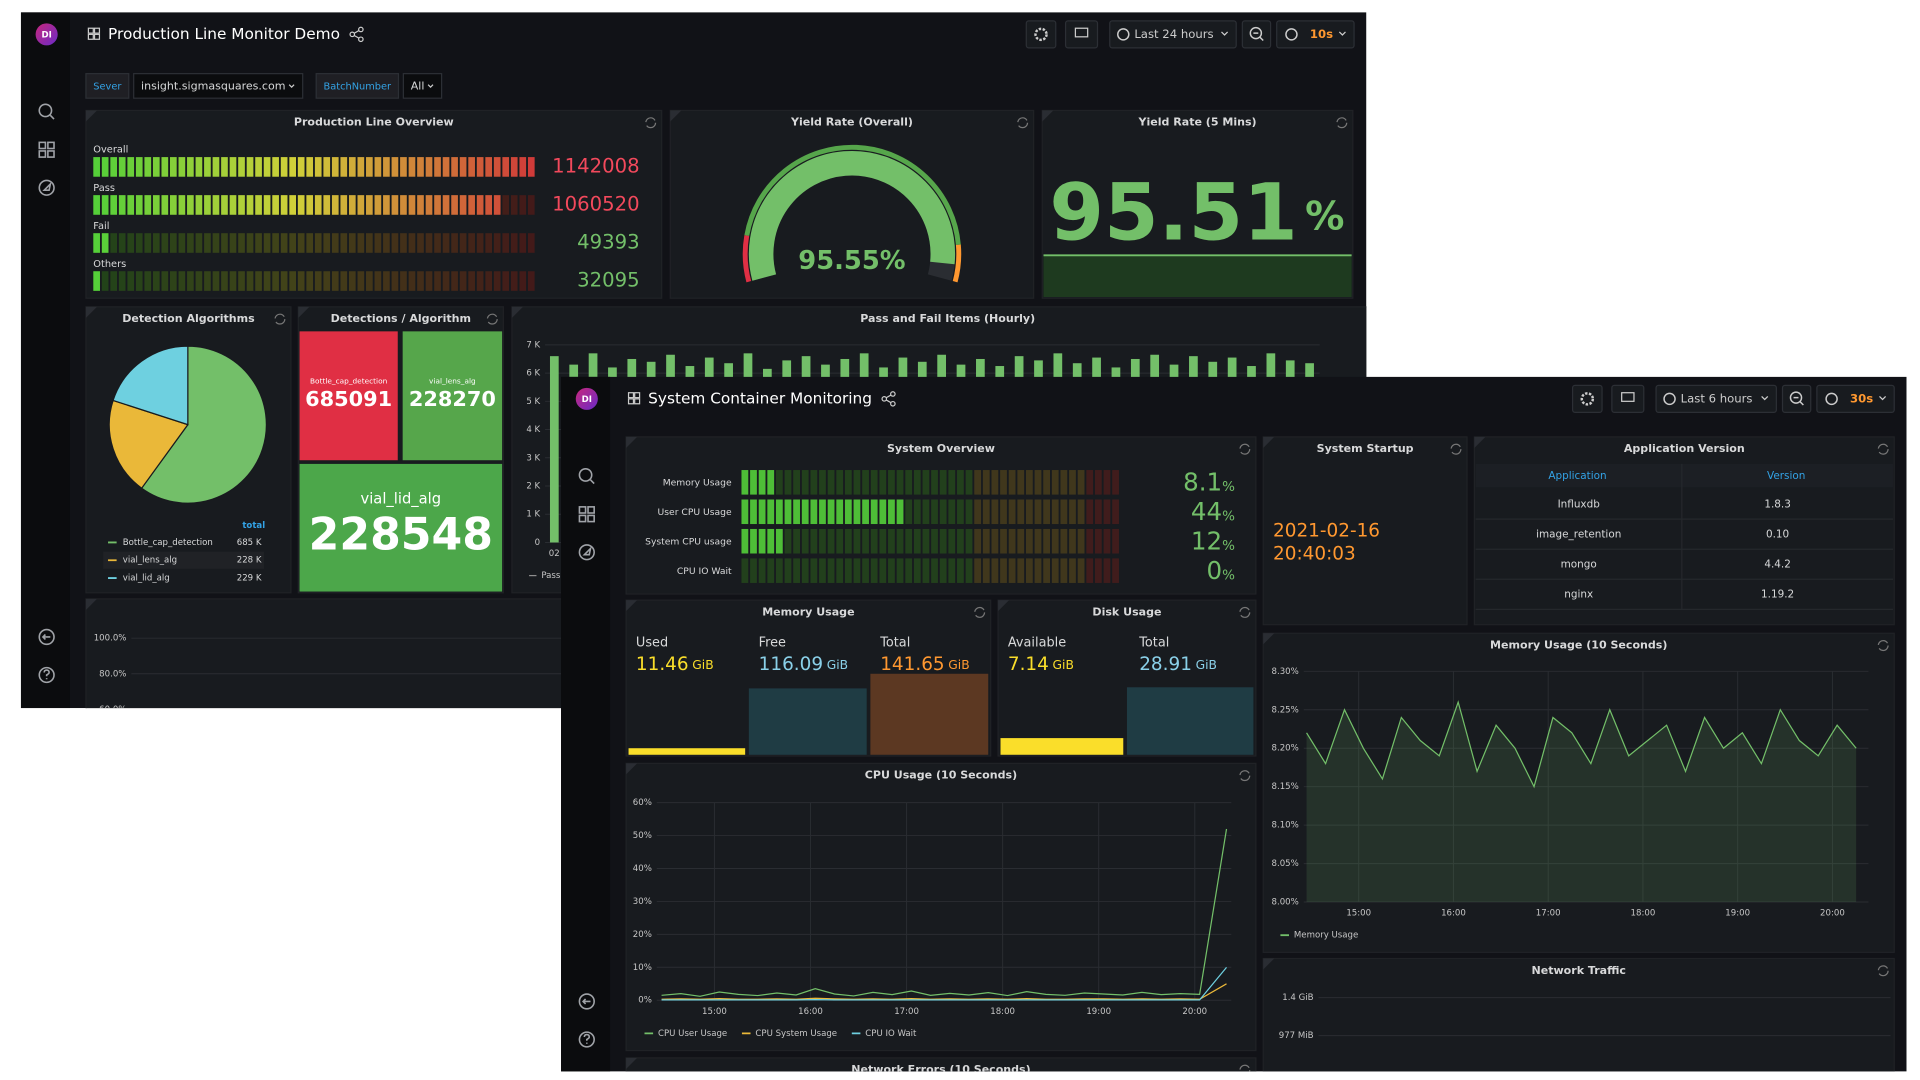  Describe the element at coordinates (1165, 664) in the screenshot. I see `stat-number: 28.91` at that location.